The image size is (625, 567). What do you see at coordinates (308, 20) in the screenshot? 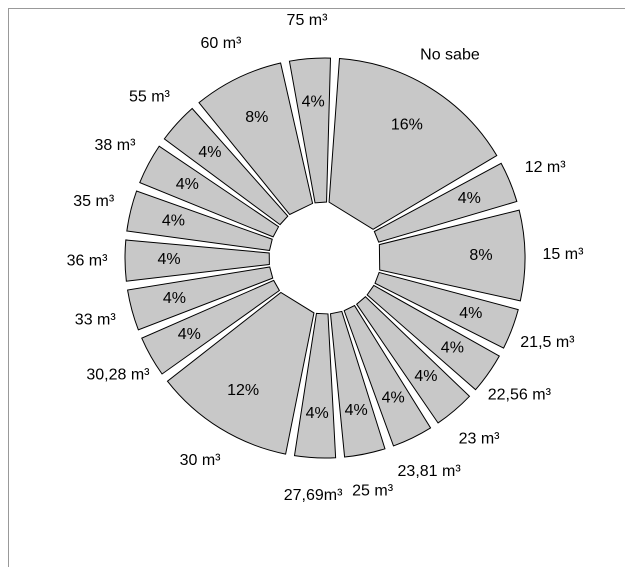
I see `slice-category-label: 75 m³` at bounding box center [308, 20].